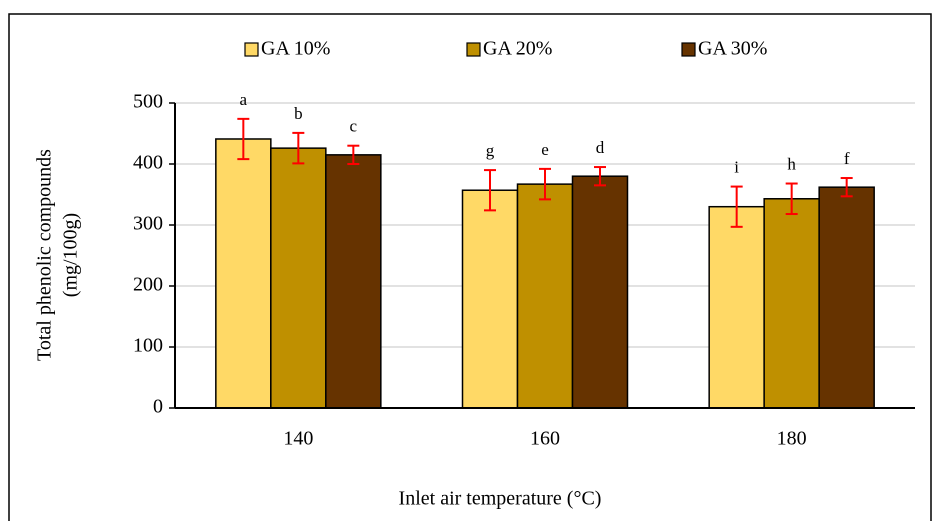 Image resolution: width=933 pixels, height=521 pixels. What do you see at coordinates (732, 49) in the screenshot?
I see `legend-label: GA 30%` at bounding box center [732, 49].